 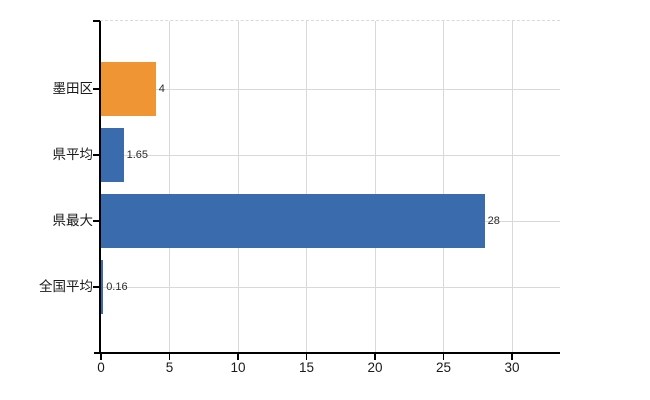 I want to click on bar-value-label: 4, so click(x=161, y=89).